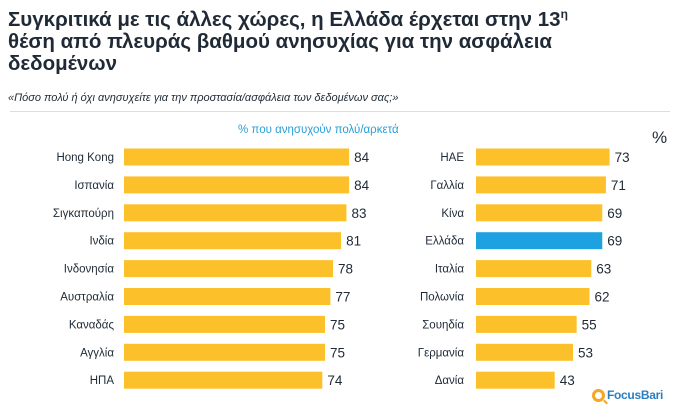 Image resolution: width=681 pixels, height=420 pixels. What do you see at coordinates (452, 158) in the screenshot?
I see `category-label: ΗΑΕ` at bounding box center [452, 158].